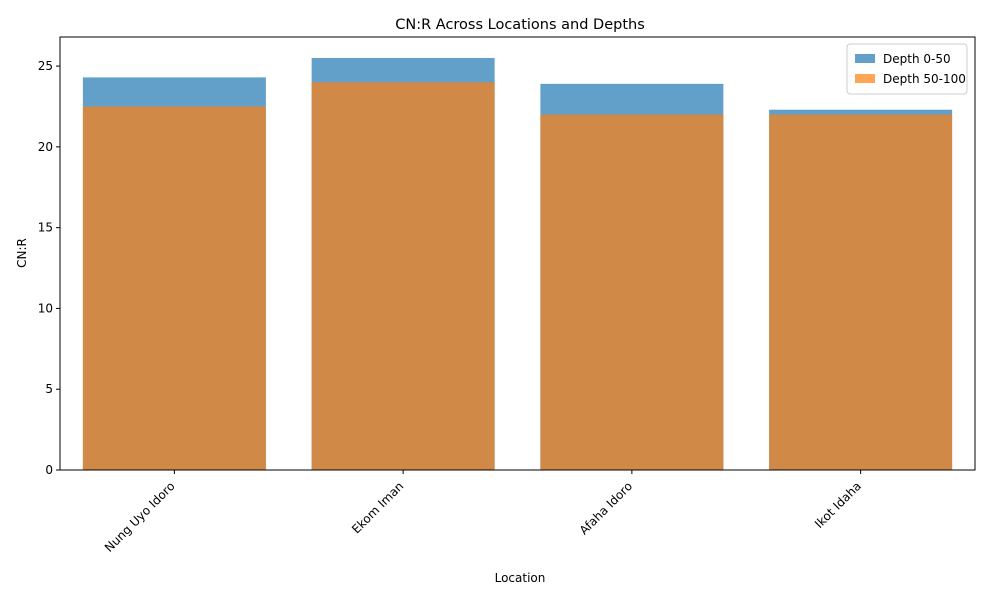 The image size is (1000, 600). What do you see at coordinates (22, 253) in the screenshot?
I see `y-axis-label: CN:R` at bounding box center [22, 253].